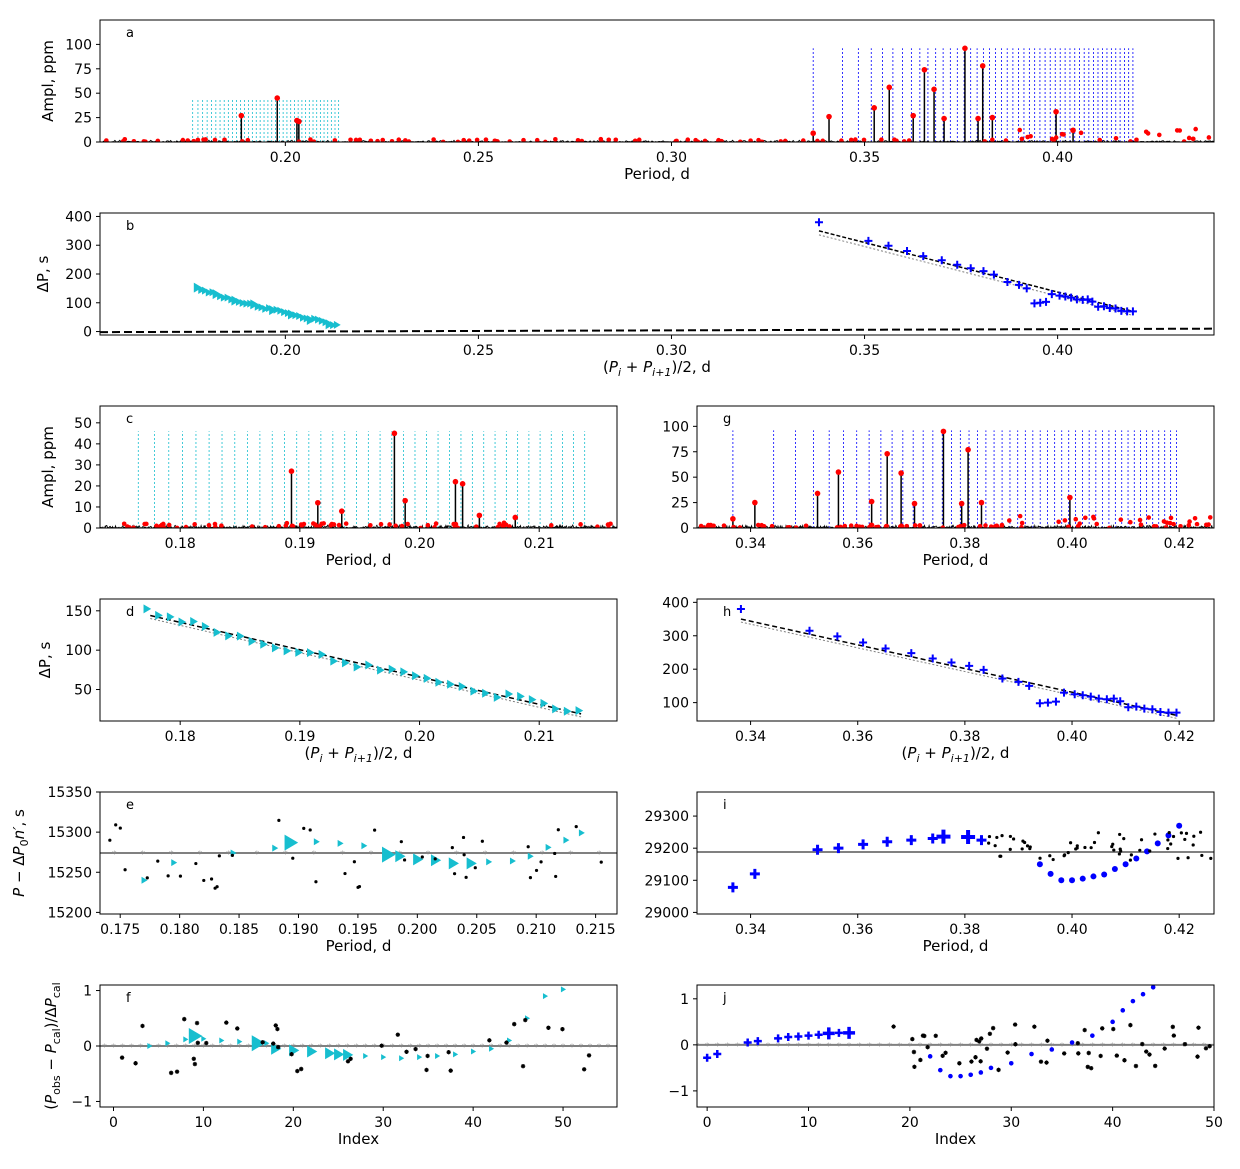 The image size is (1240, 1169). I want to click on x-tick-label: 0.36, so click(857, 737).